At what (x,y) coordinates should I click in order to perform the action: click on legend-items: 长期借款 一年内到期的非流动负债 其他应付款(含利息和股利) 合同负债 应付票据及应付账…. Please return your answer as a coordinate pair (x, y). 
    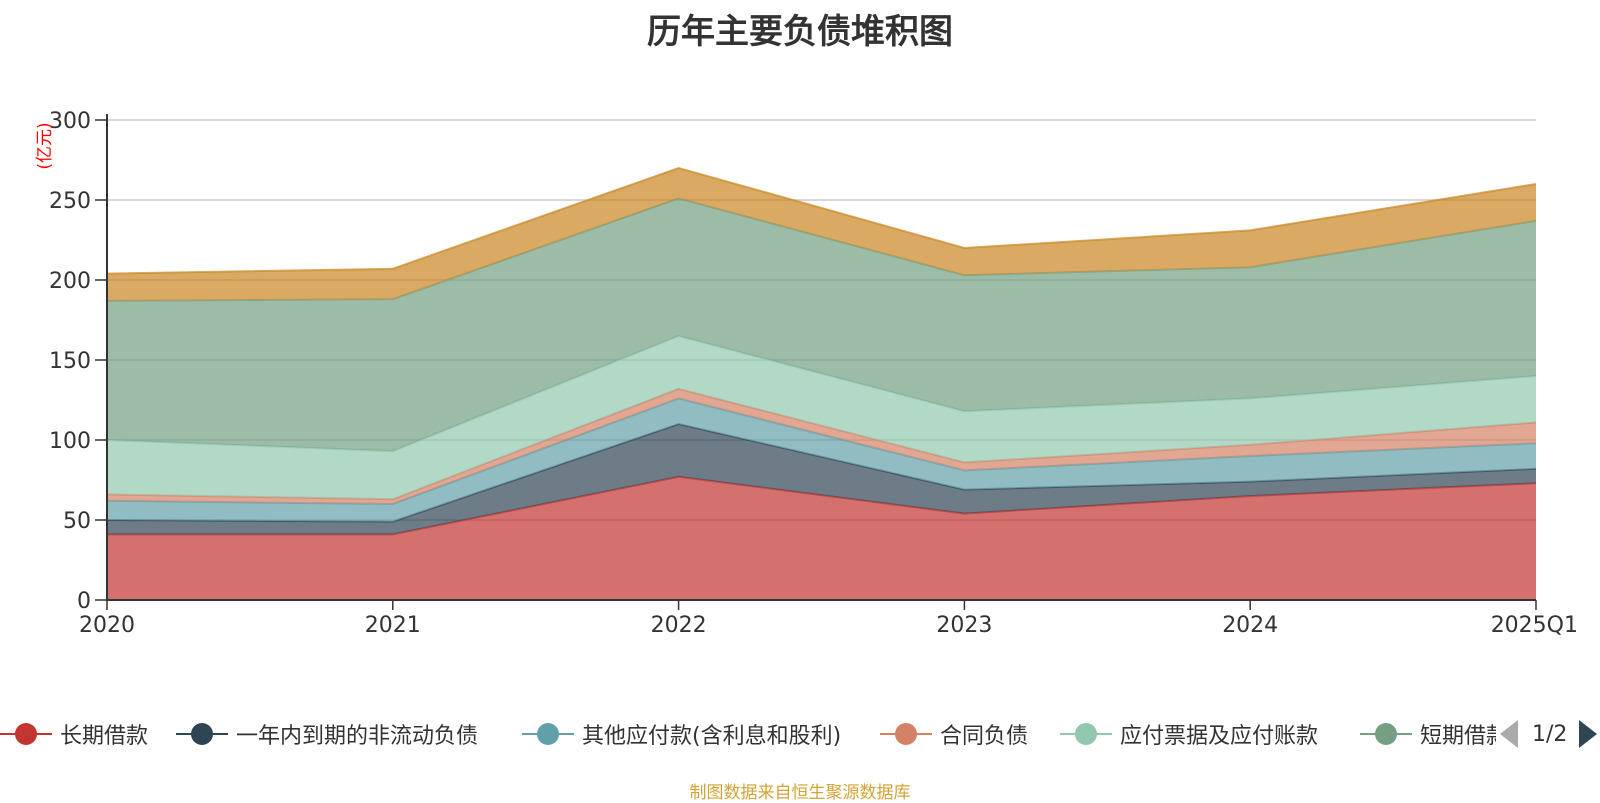
    Looking at the image, I should click on (748, 734).